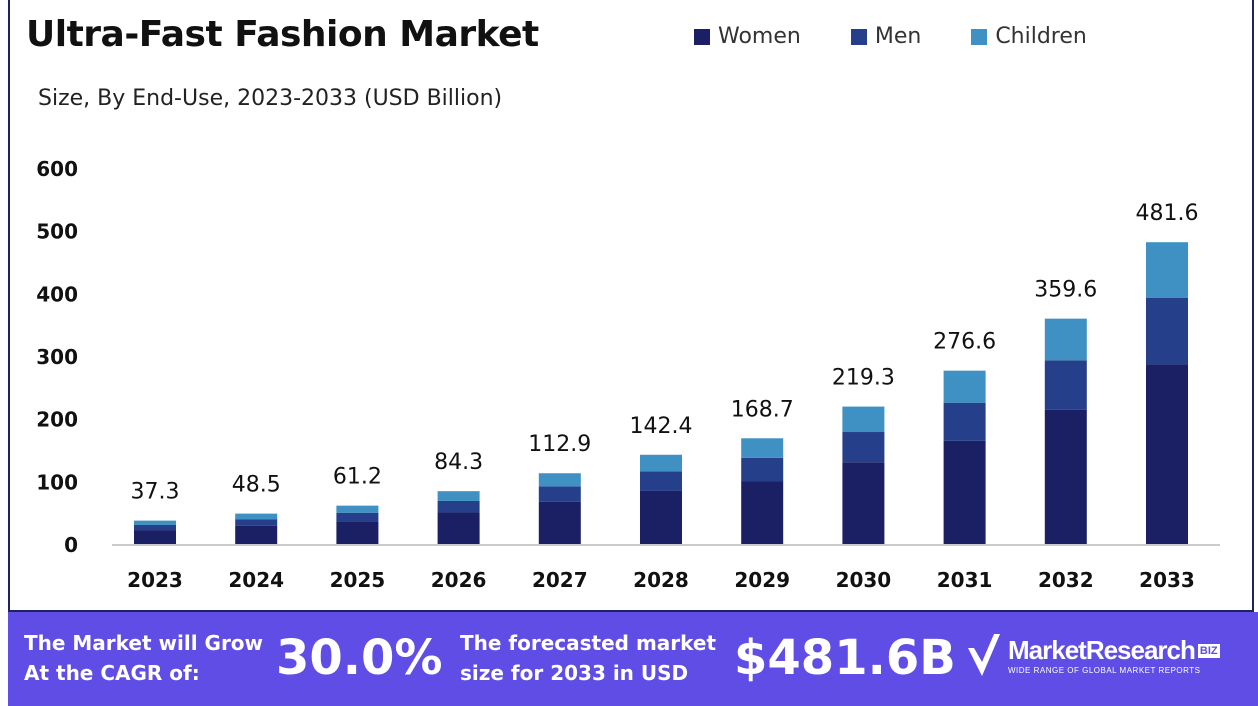 The width and height of the screenshot is (1258, 706). I want to click on legend-label: Children, so click(1041, 36).